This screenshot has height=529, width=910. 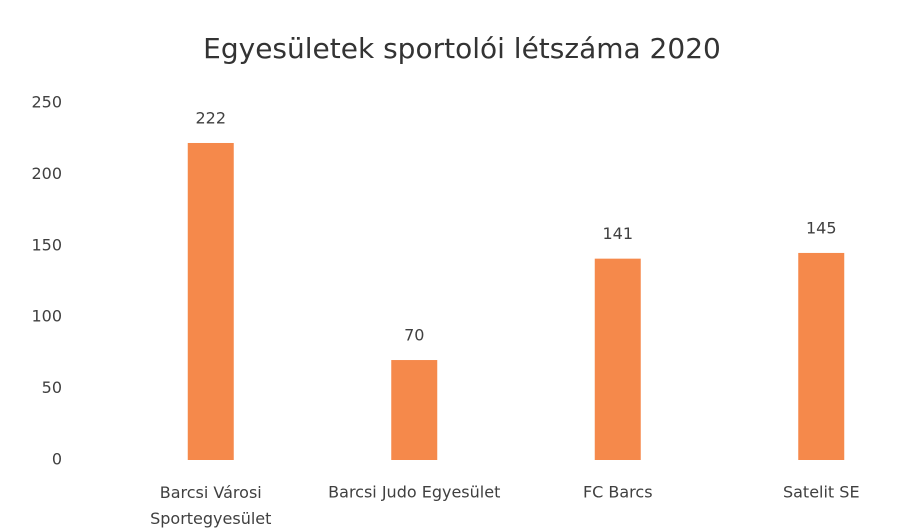 I want to click on data-label: 141, so click(x=617, y=233).